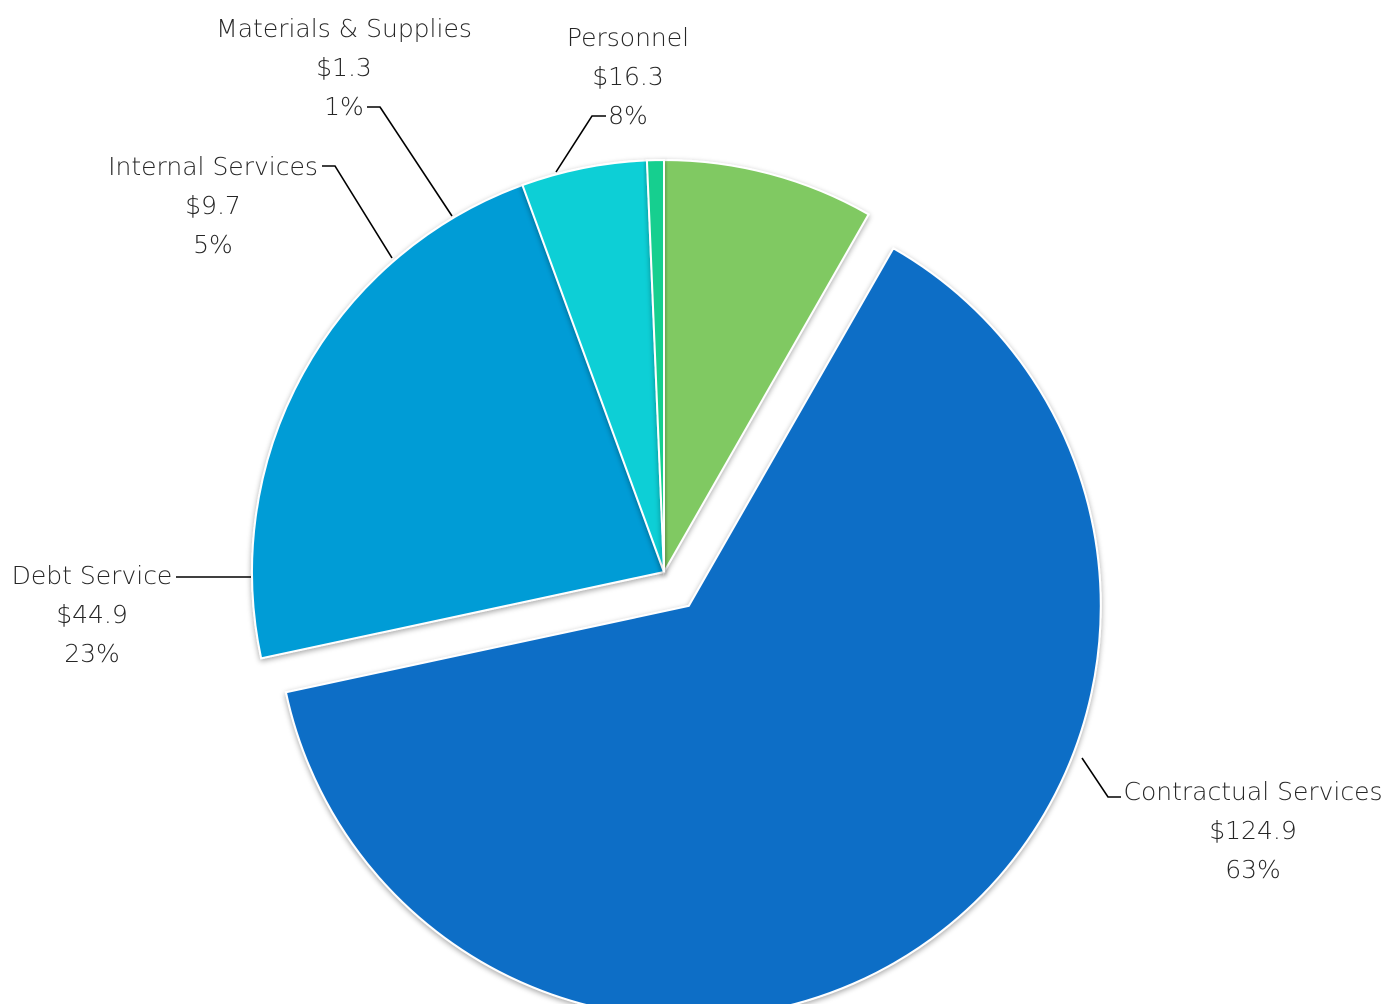  I want to click on slice-label-value-contractual-services: $124.9, so click(1252, 830).